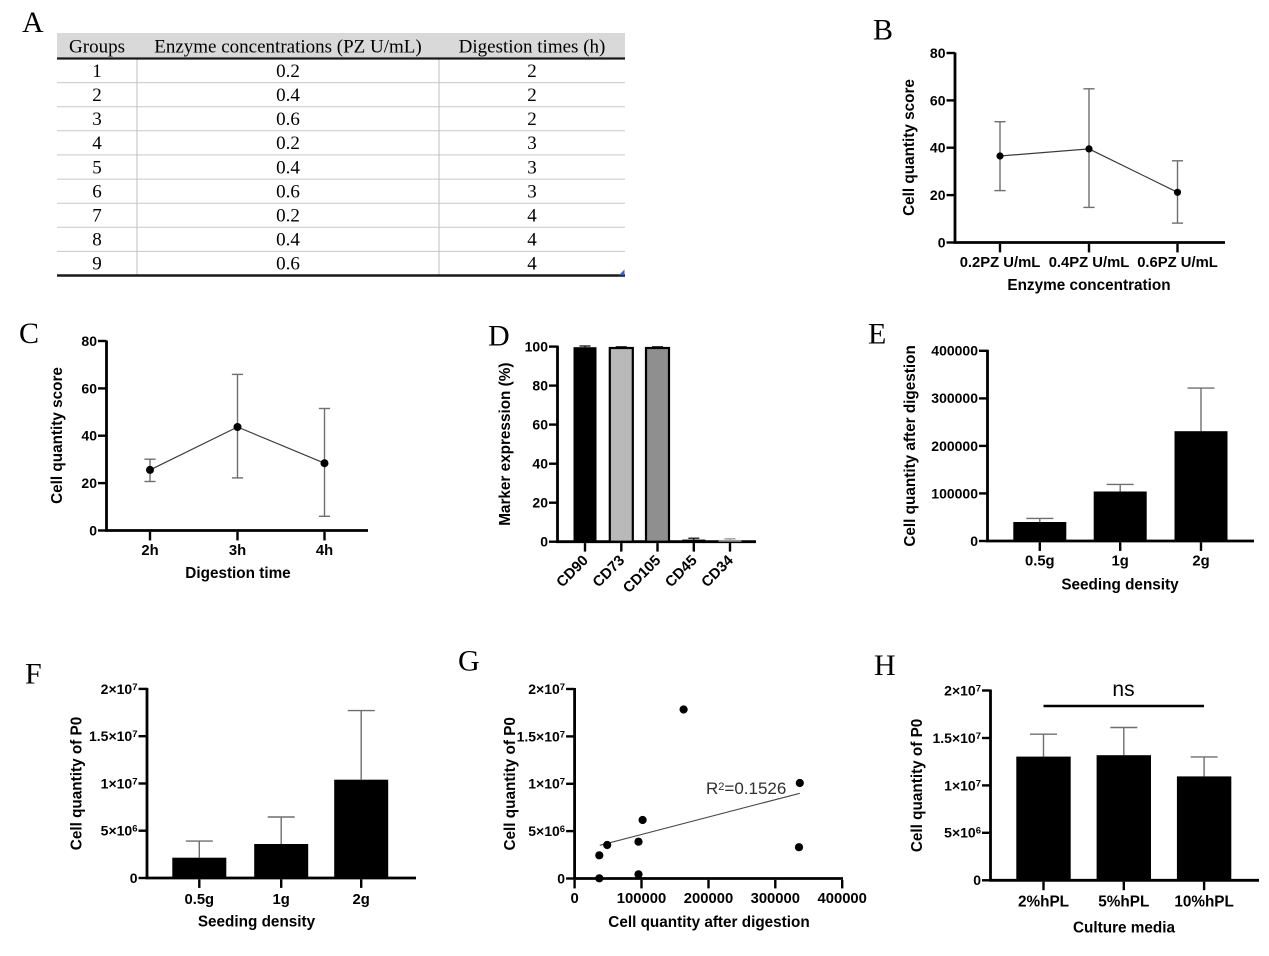 The image size is (1269, 956). I want to click on svg-text: 9, so click(97, 264).